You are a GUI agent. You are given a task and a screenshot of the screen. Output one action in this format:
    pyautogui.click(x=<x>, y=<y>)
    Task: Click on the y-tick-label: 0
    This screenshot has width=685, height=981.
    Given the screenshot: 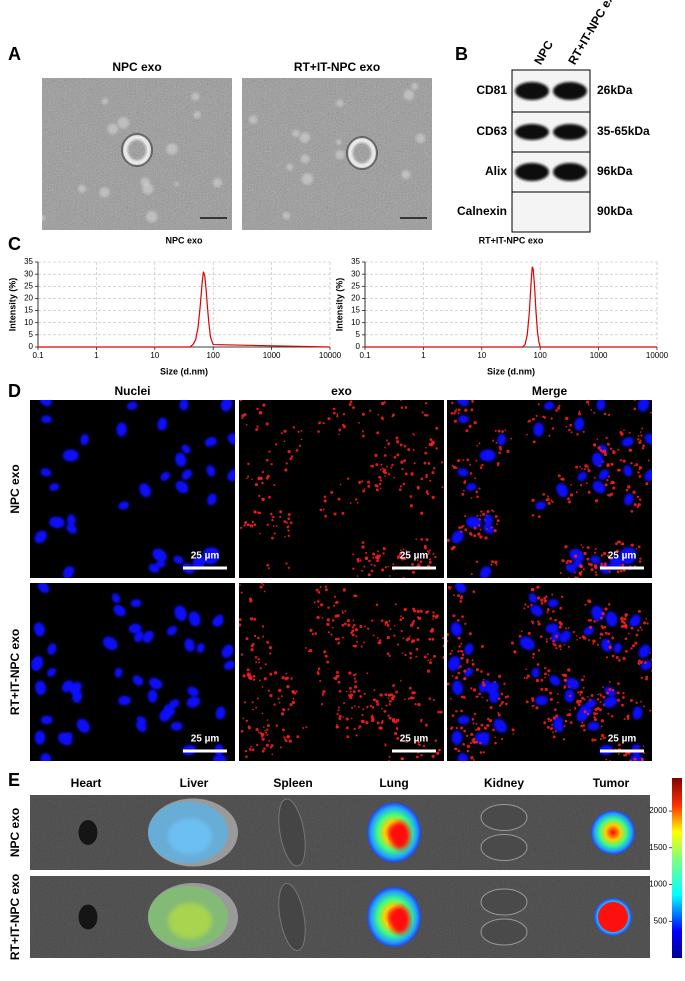 What is the action you would take?
    pyautogui.click(x=31, y=346)
    